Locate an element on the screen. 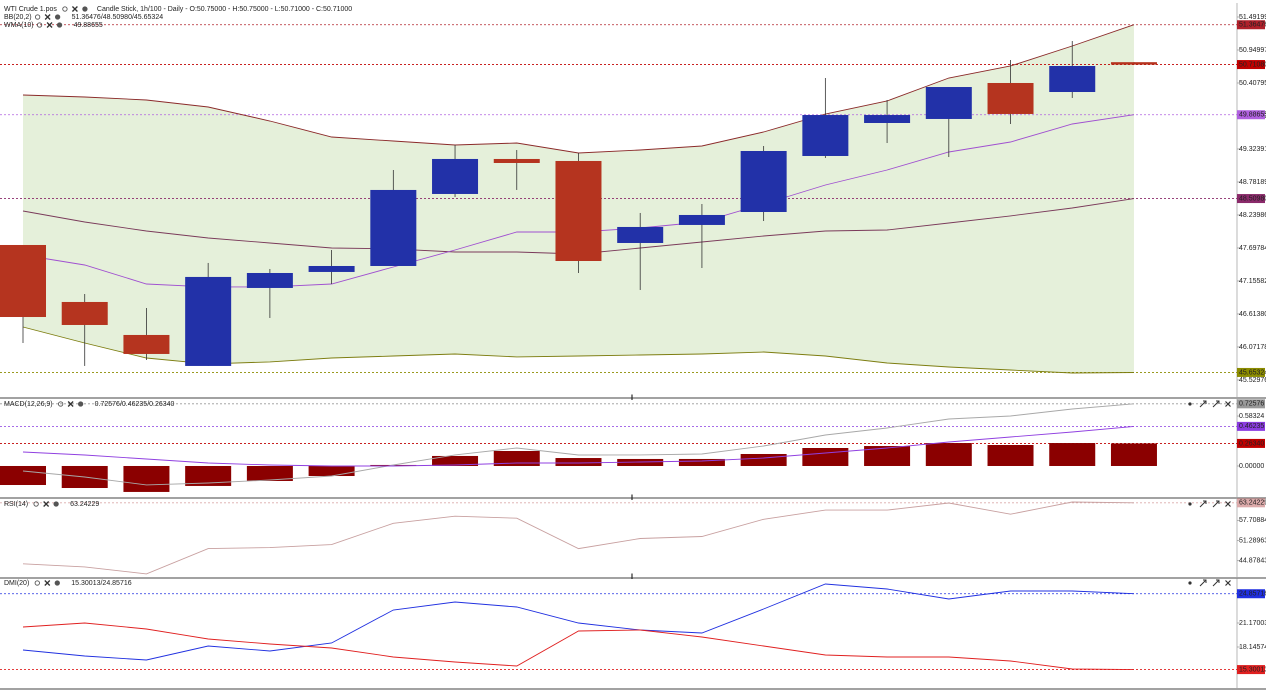 The image size is (1266, 690). indicator-name: BB(20,2) is located at coordinates (18, 17).